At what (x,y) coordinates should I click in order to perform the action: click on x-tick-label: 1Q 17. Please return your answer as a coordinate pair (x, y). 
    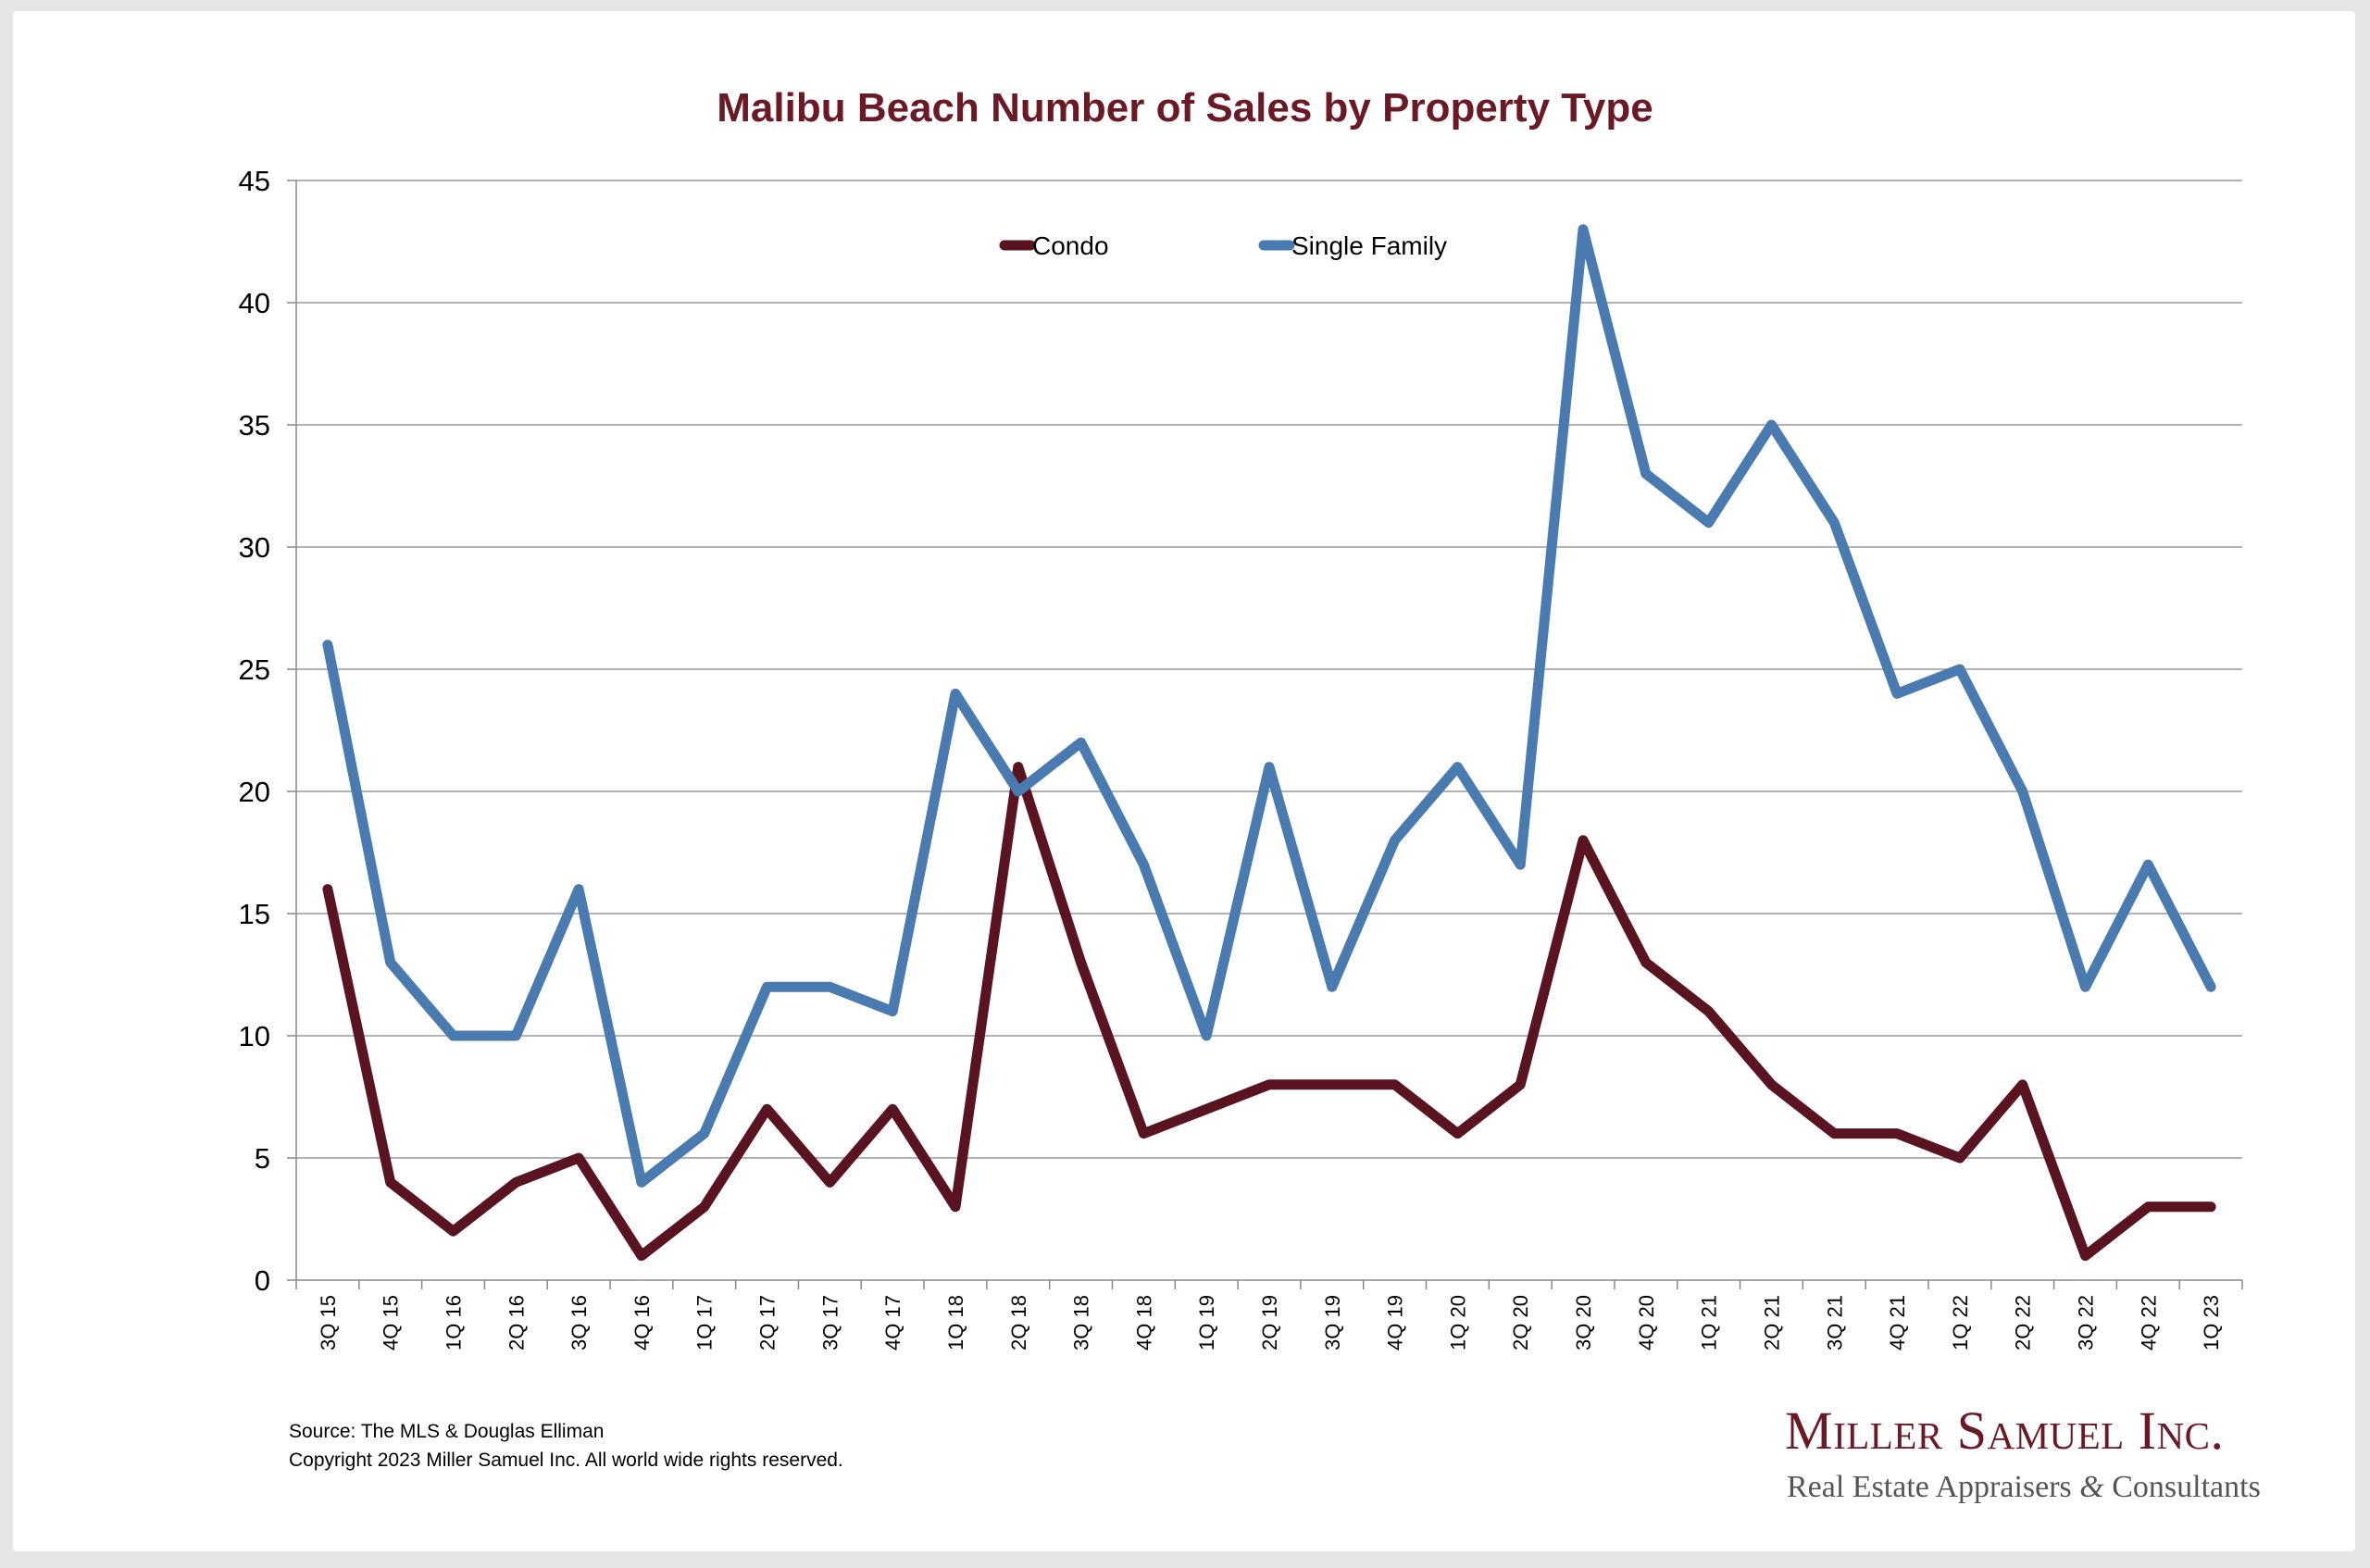
    Looking at the image, I should click on (705, 1322).